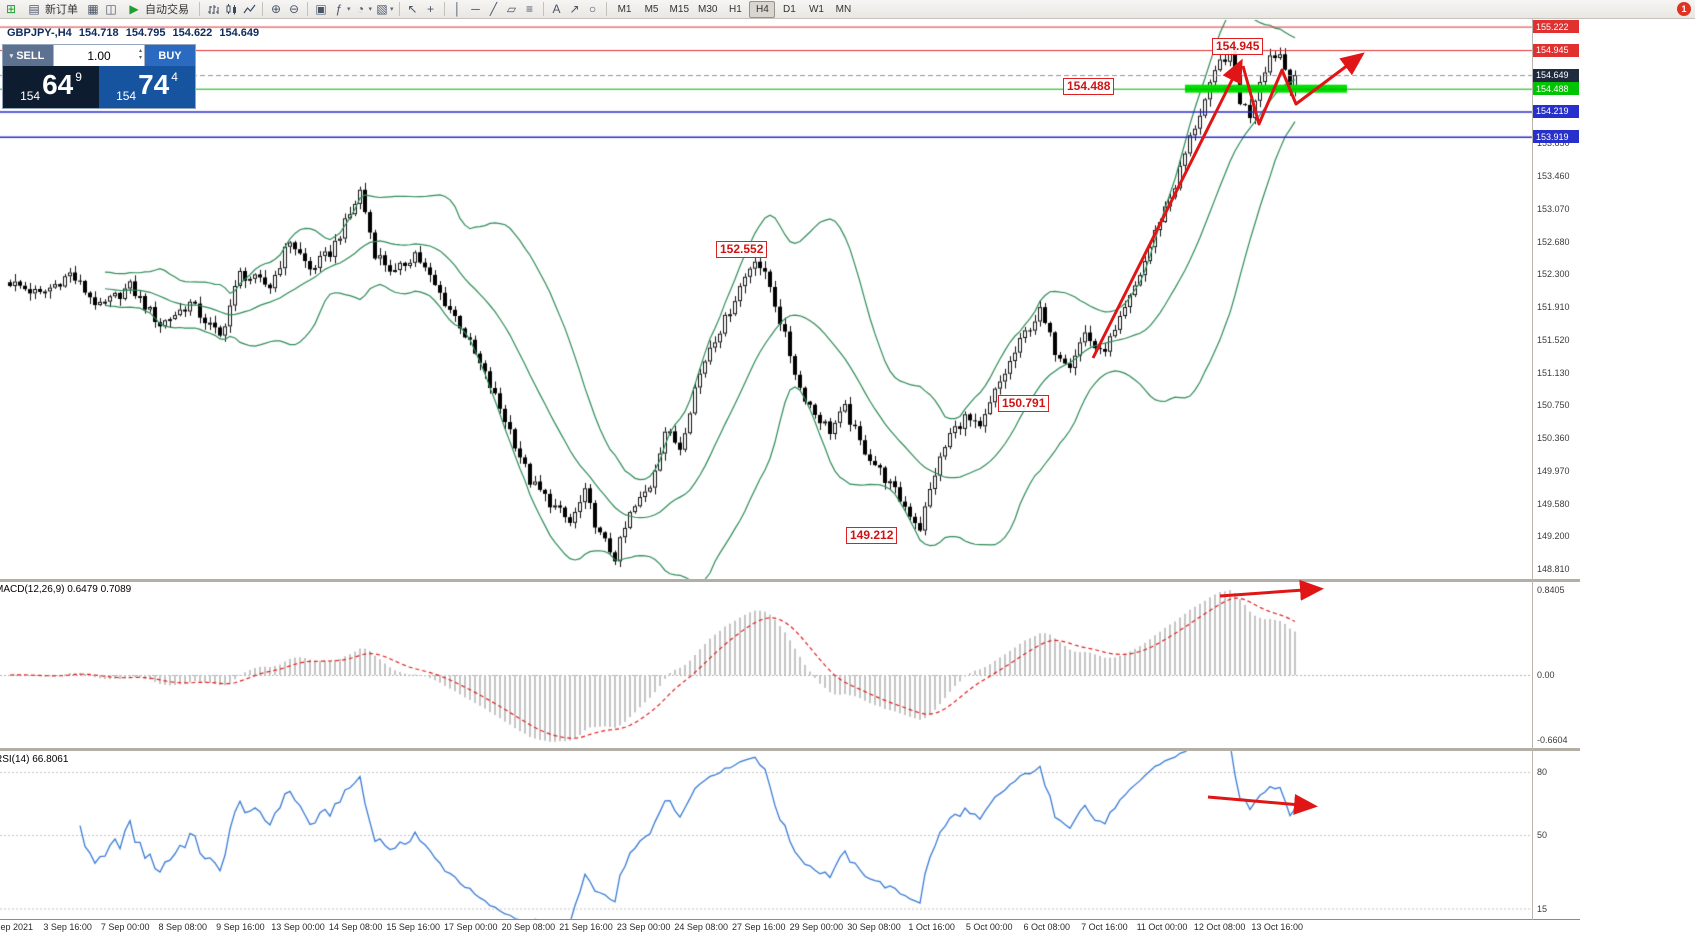 The width and height of the screenshot is (1695, 937). Describe the element at coordinates (511, 9) in the screenshot. I see `channel-icon: ▱` at that location.